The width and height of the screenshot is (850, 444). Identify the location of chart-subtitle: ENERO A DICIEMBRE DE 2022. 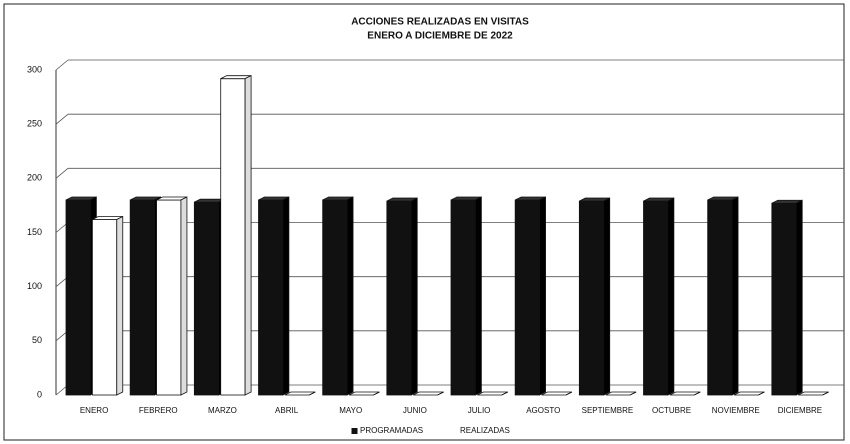
(440, 36).